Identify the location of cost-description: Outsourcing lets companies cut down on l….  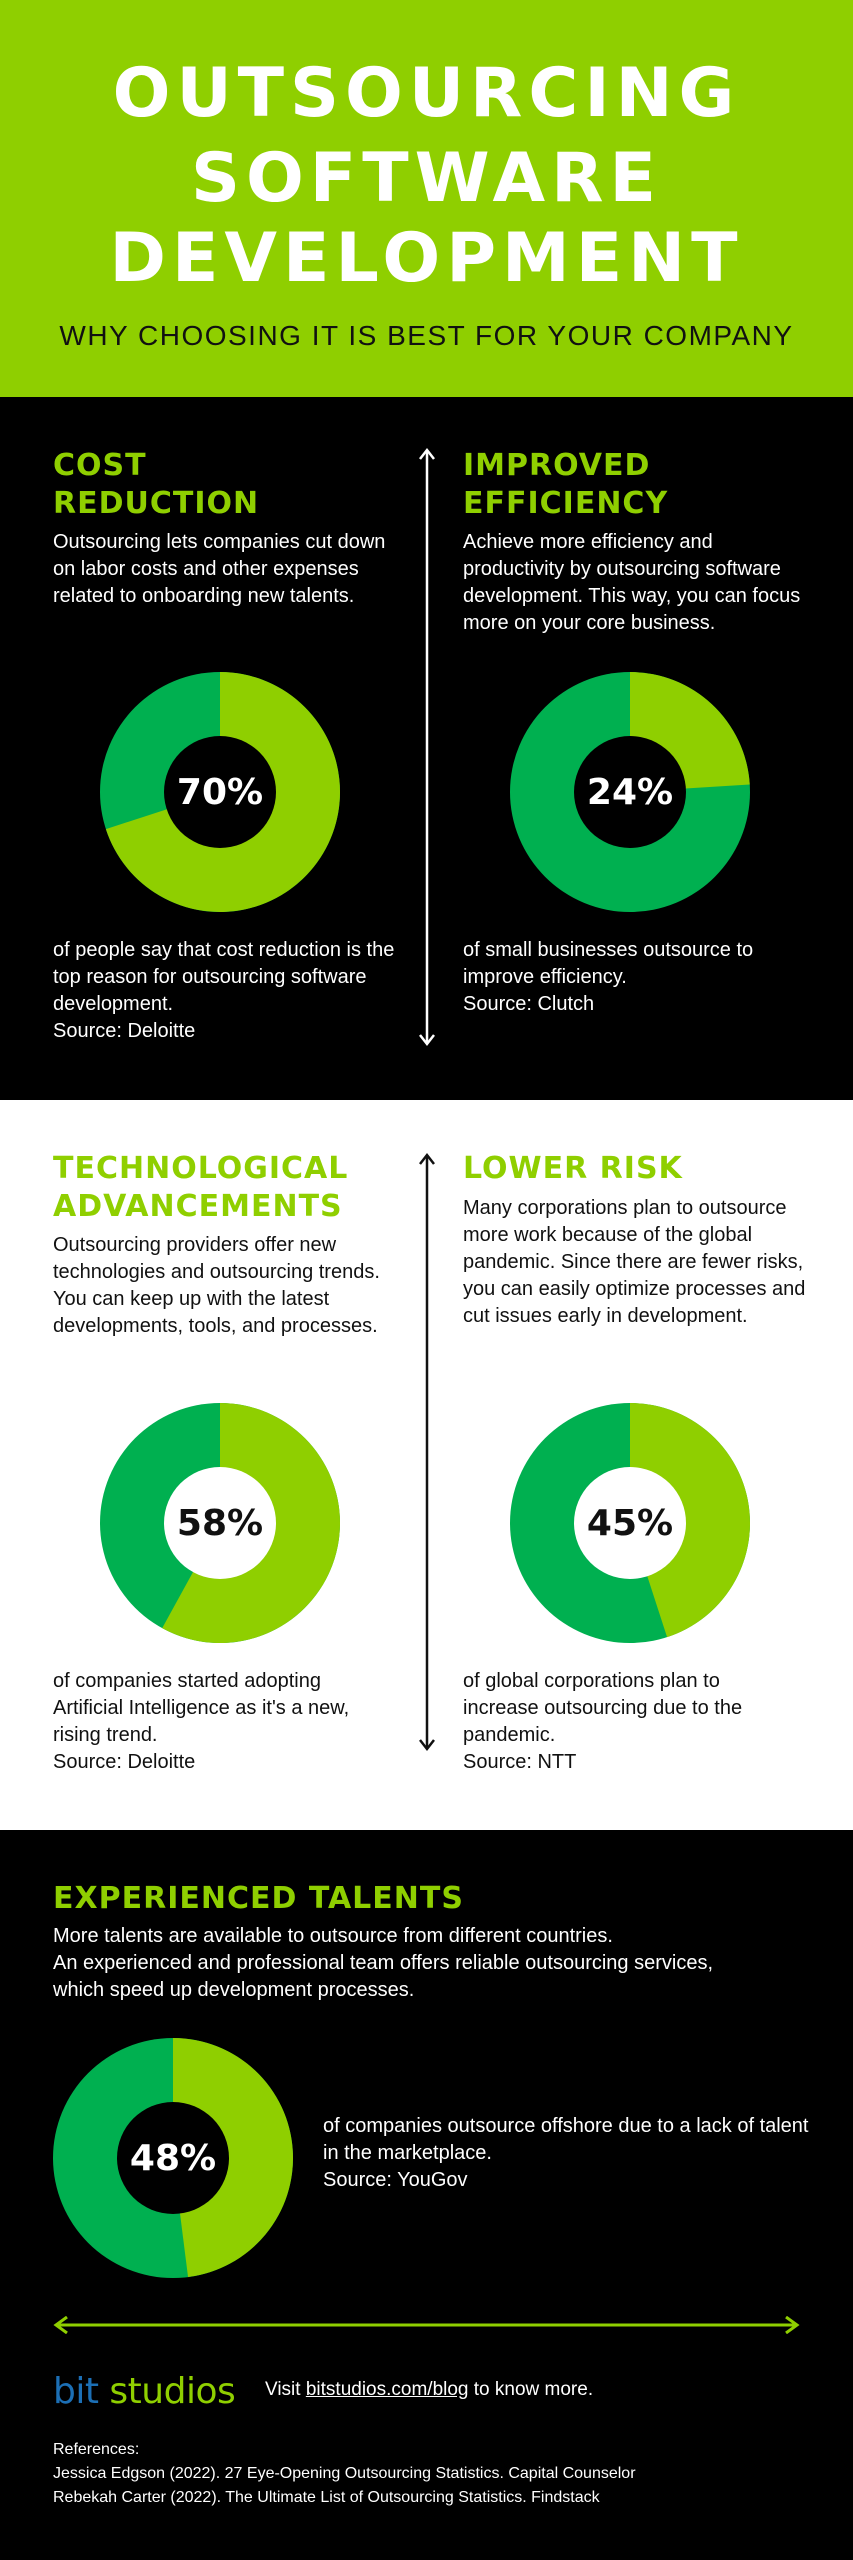
(219, 569).